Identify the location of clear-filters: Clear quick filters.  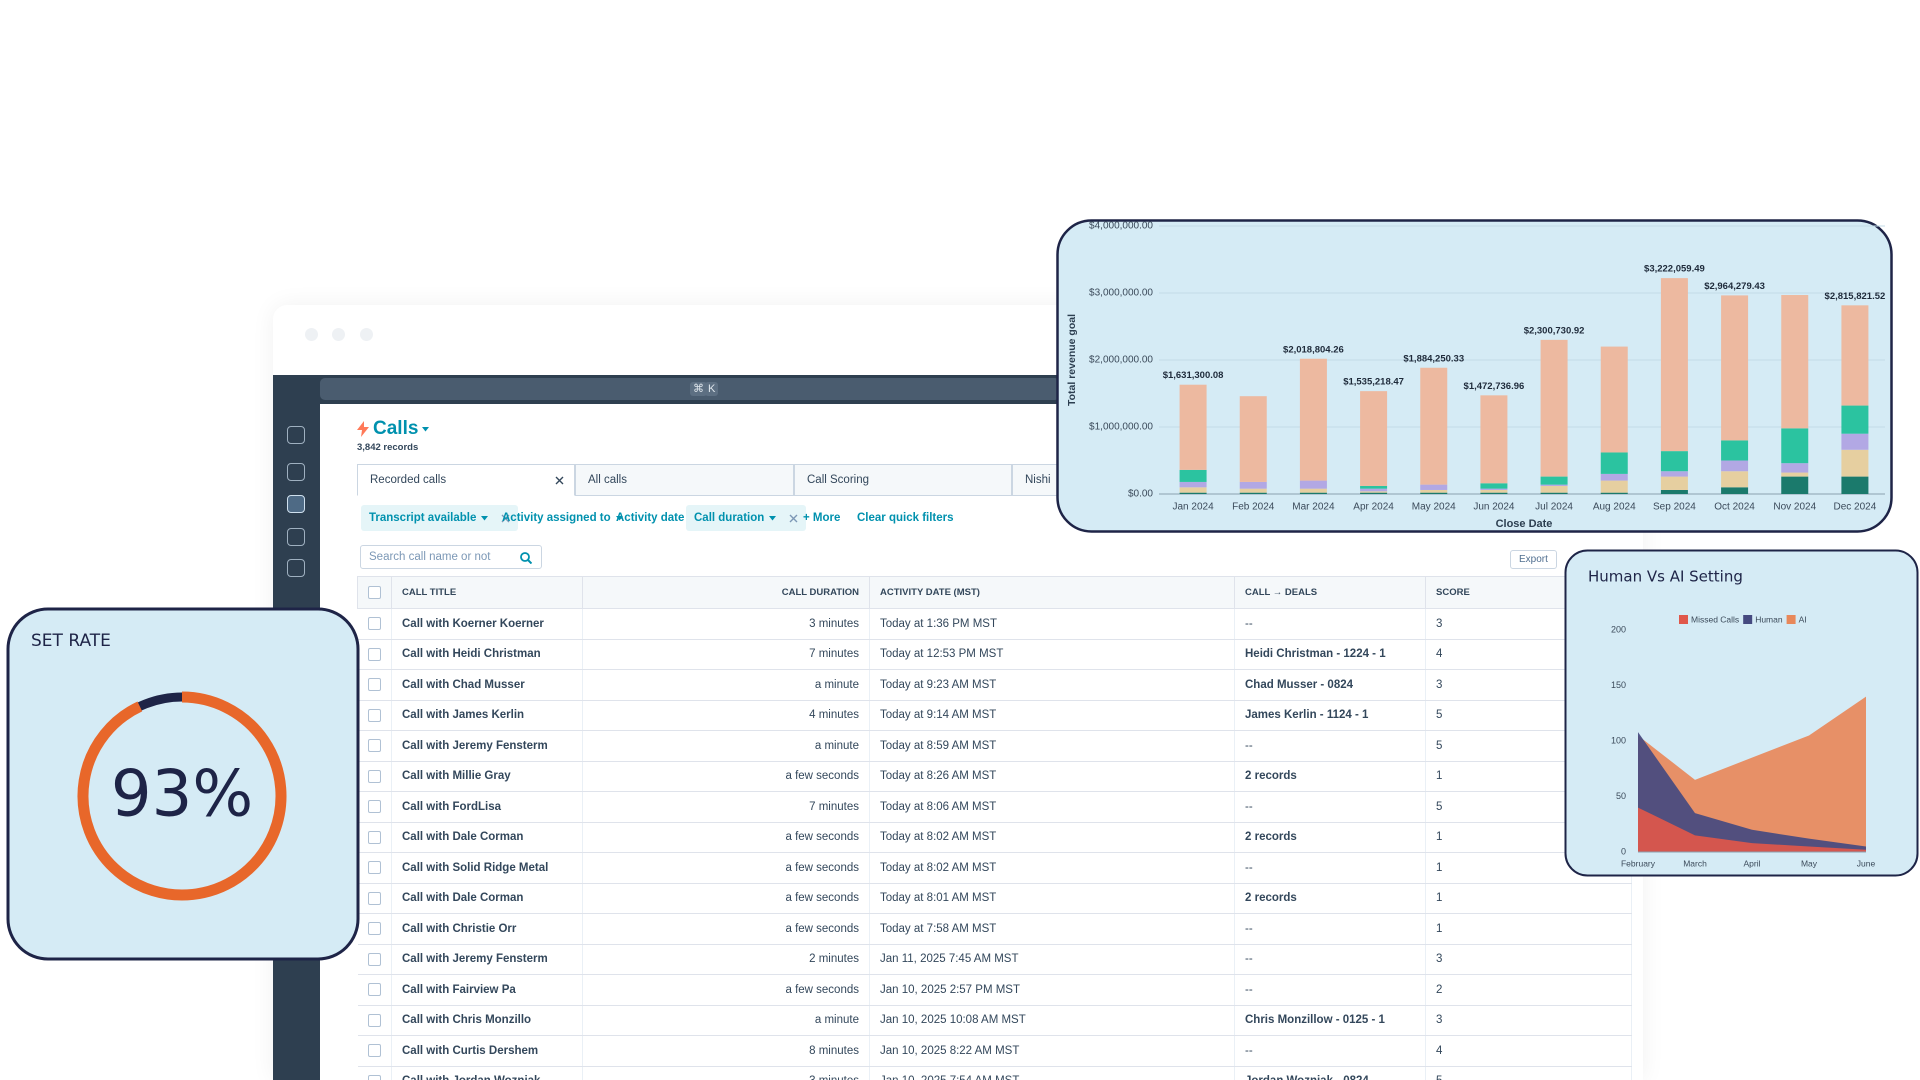
(905, 518).